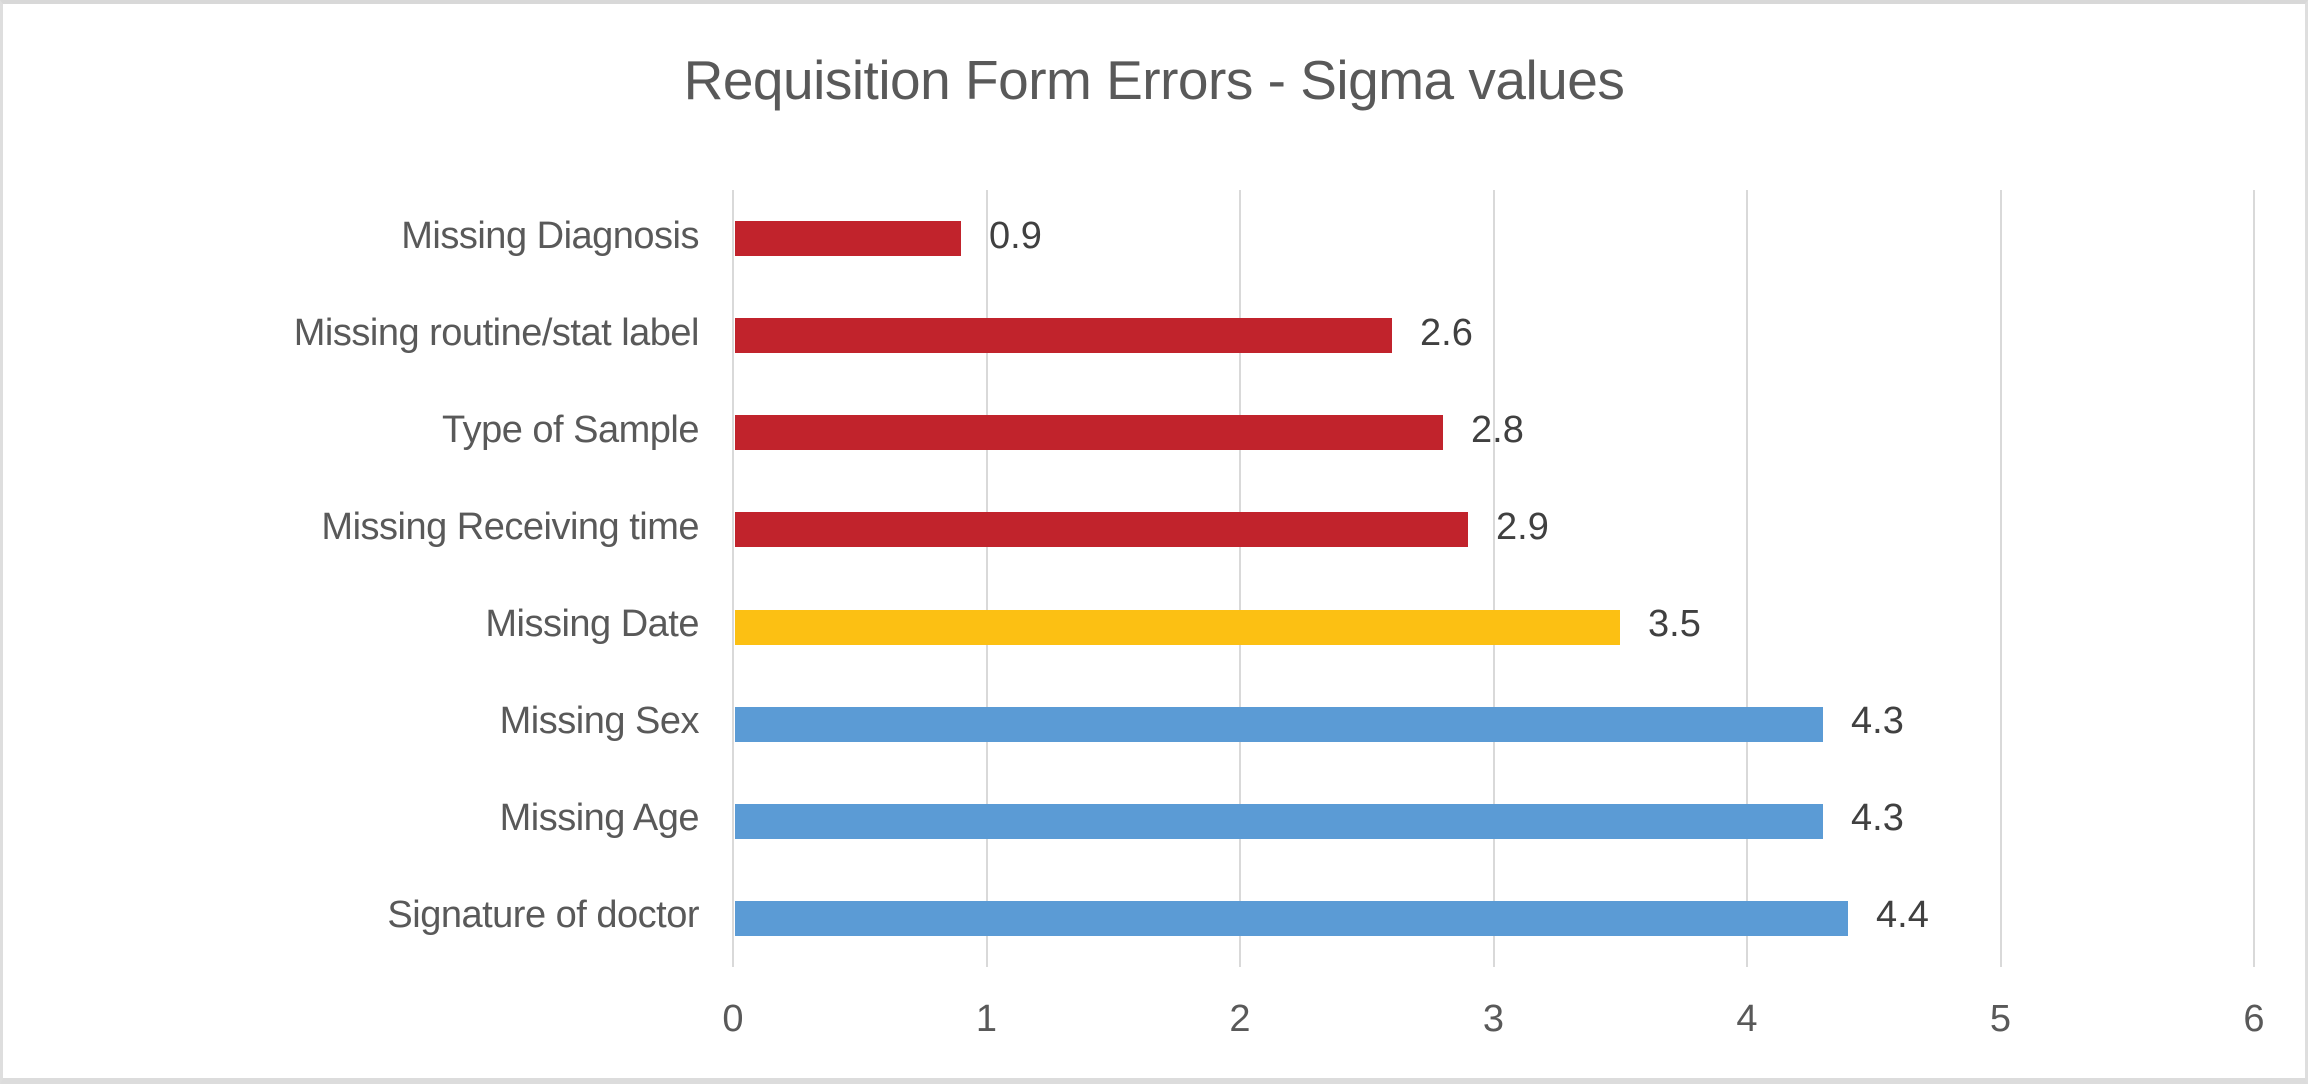 The width and height of the screenshot is (2308, 1084). Describe the element at coordinates (599, 721) in the screenshot. I see `category-label: Missing Sex` at that location.